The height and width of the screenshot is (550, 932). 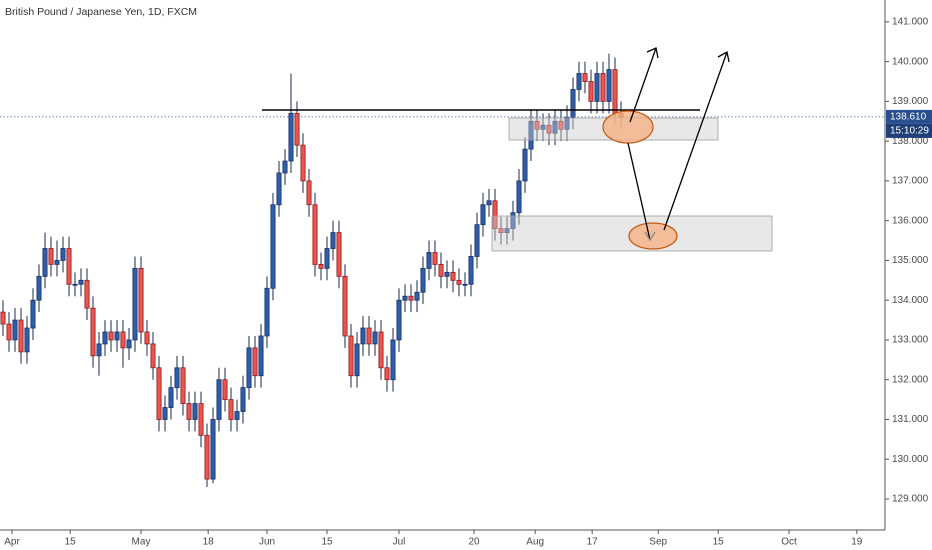 I want to click on price-label-box, so click(x=909, y=116).